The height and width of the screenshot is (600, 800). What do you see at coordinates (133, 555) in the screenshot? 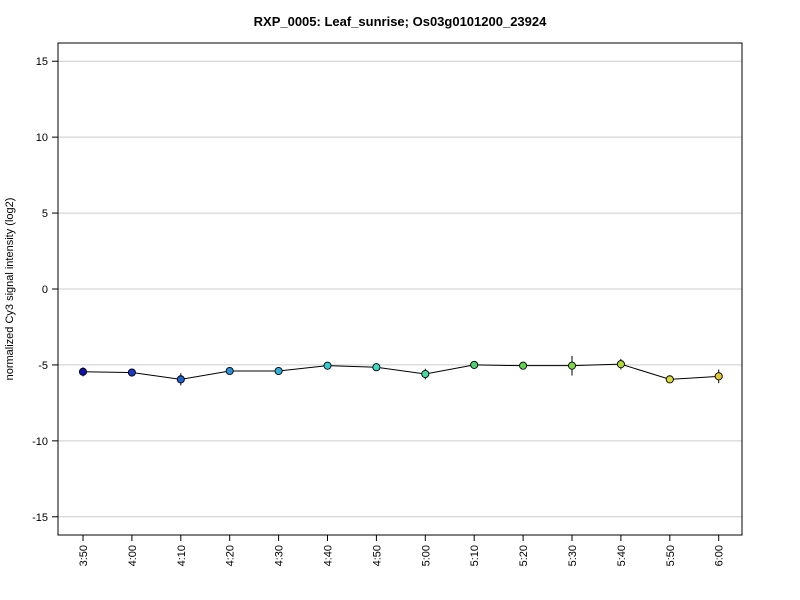
I see `x-tick-label: 4:00` at bounding box center [133, 555].